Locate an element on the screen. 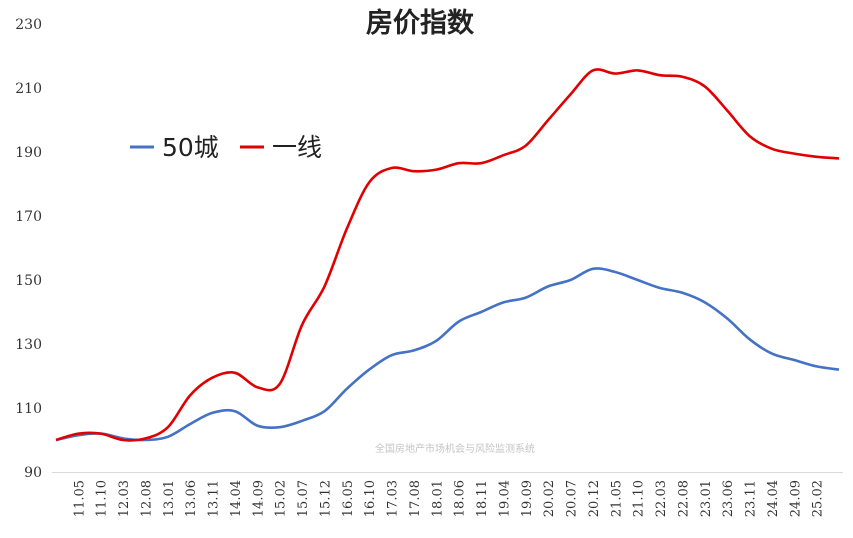  x-tick-label: 13.11 is located at coordinates (214, 498).